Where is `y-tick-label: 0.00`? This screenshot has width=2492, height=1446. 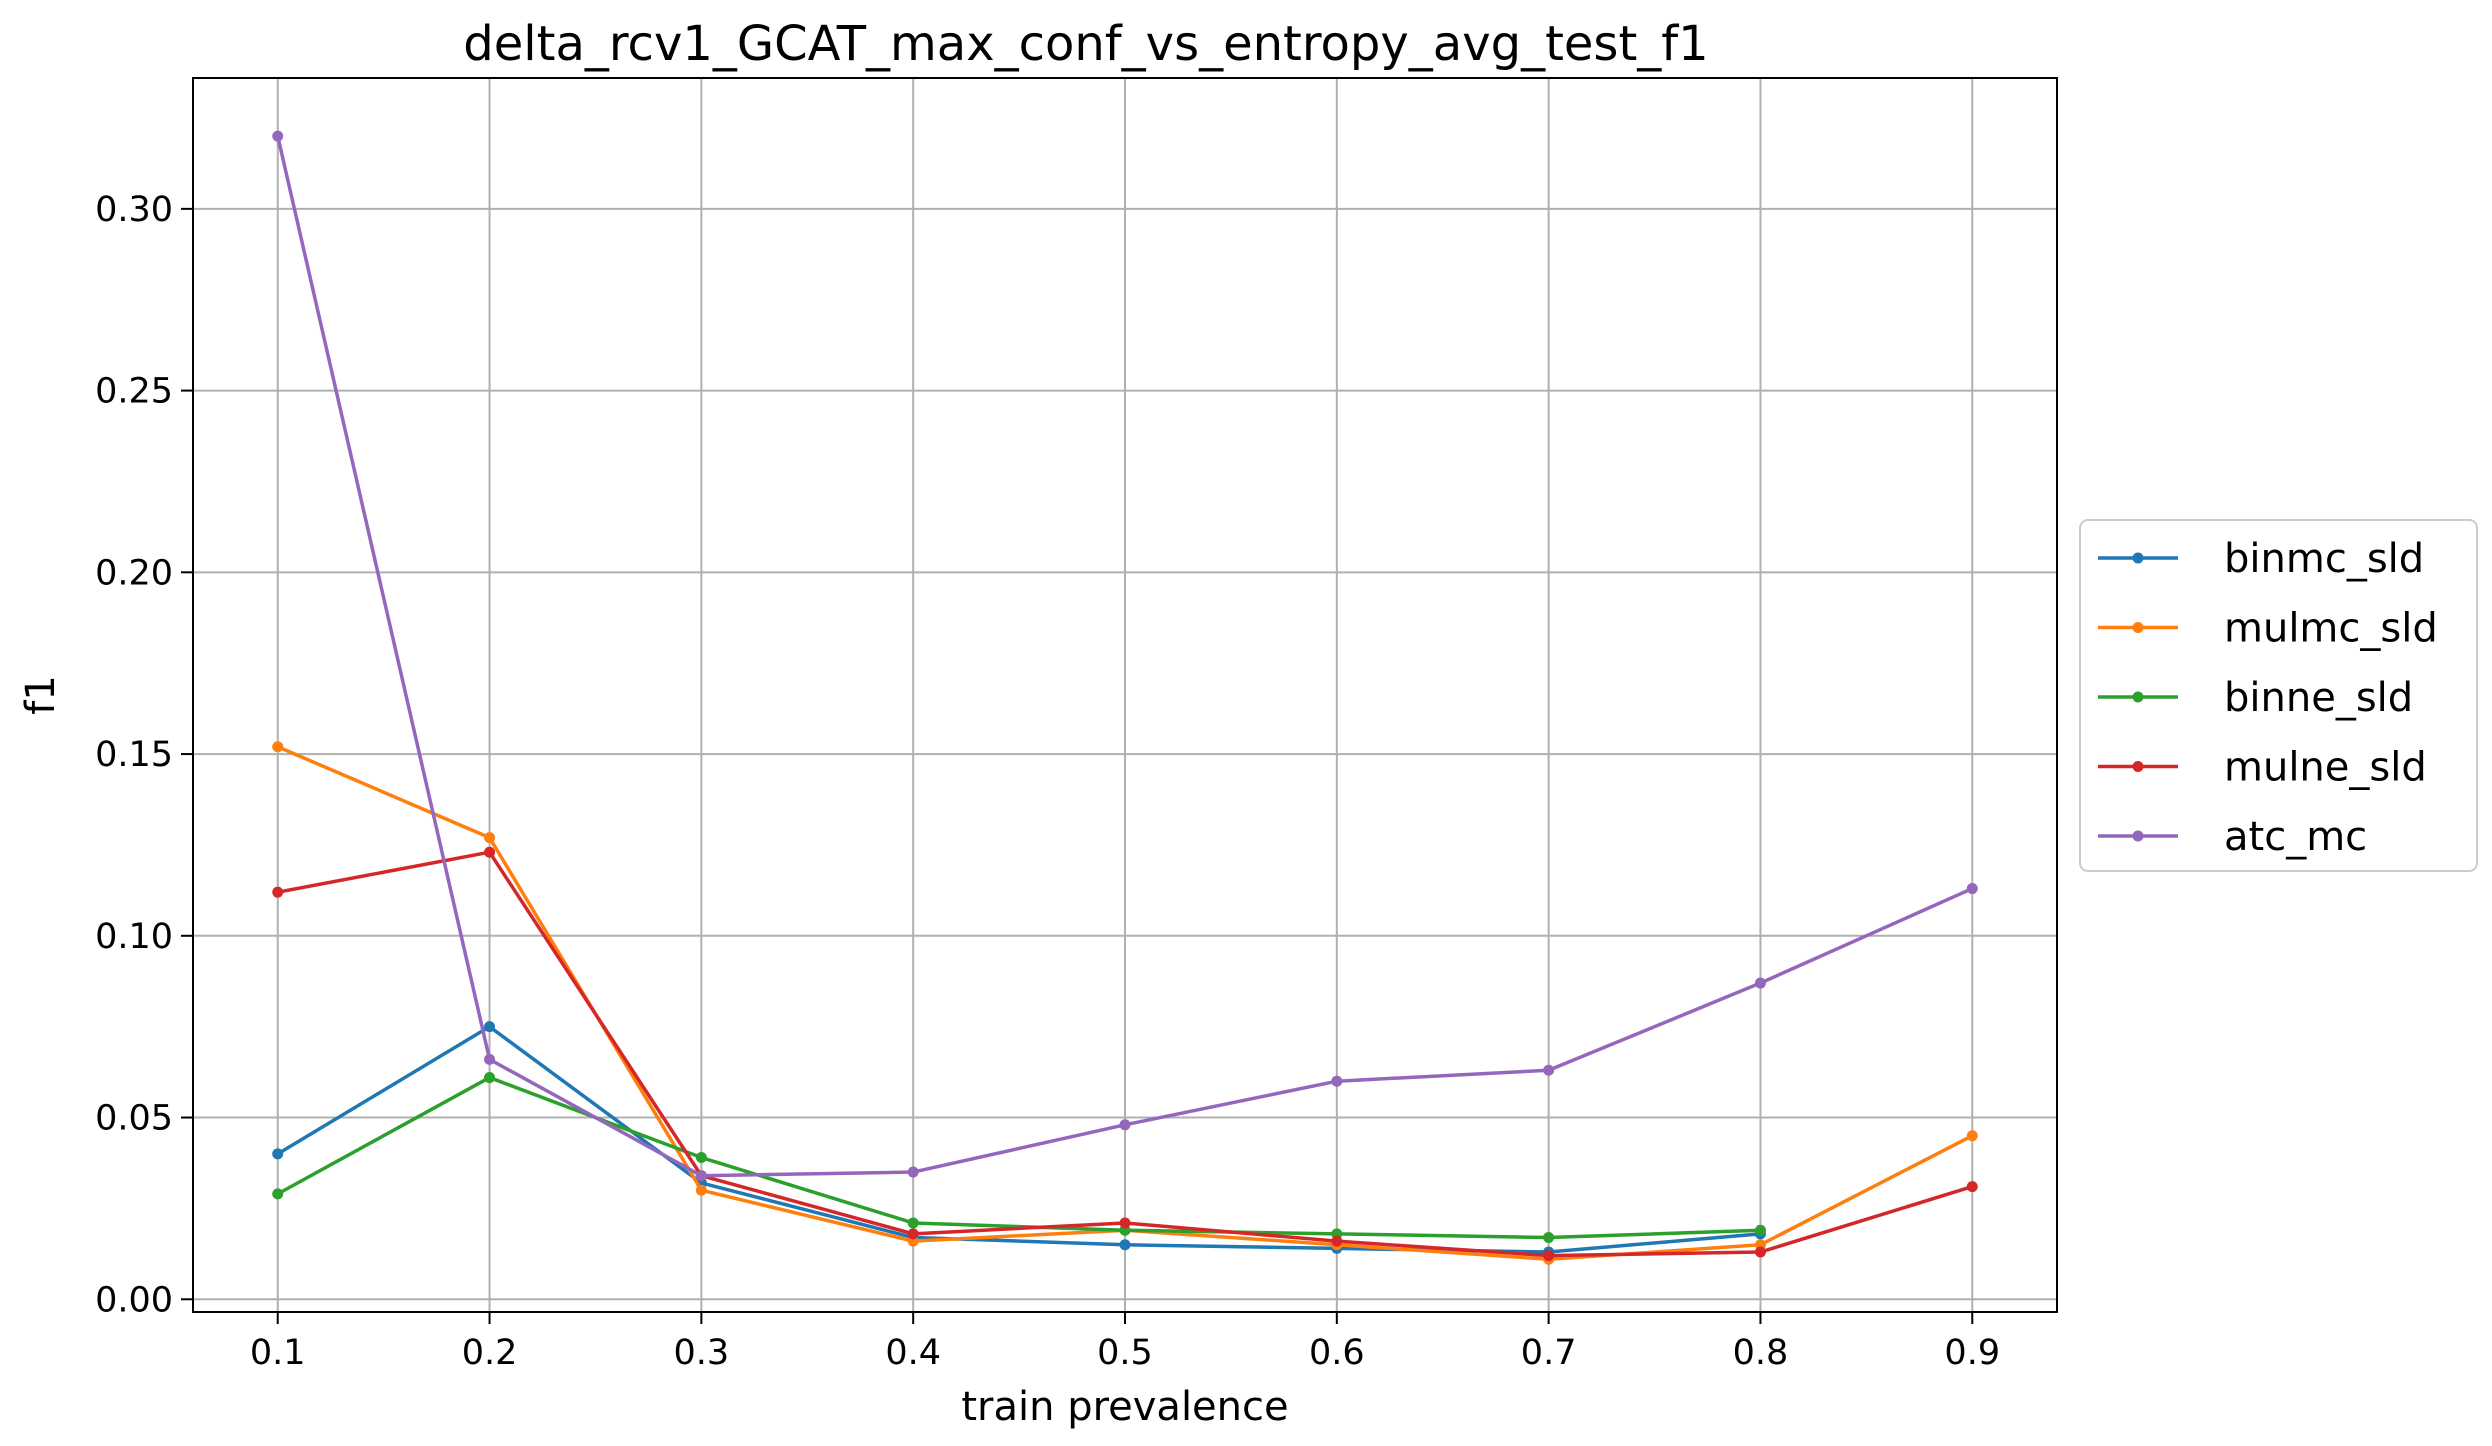
y-tick-label: 0.00 is located at coordinates (134, 1300).